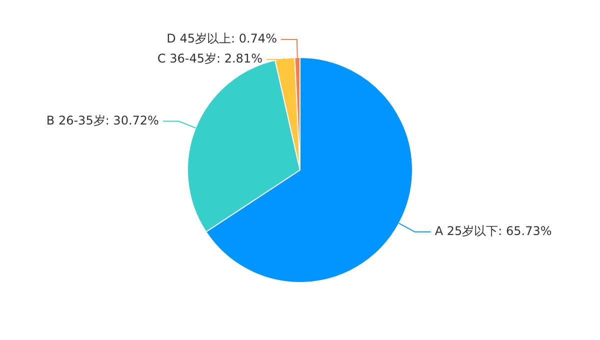  Describe the element at coordinates (186, 59) in the screenshot. I see `slice-label: C 36-45岁` at that location.